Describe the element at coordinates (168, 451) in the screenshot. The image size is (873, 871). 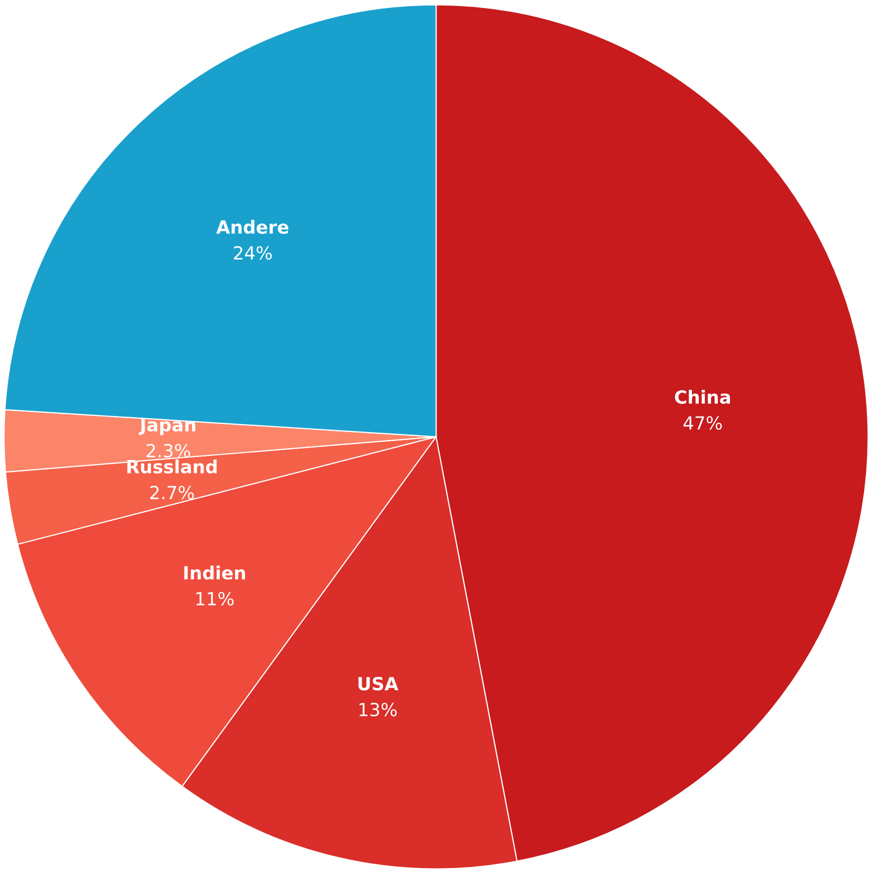
I see `data-label: 2.3%` at that location.